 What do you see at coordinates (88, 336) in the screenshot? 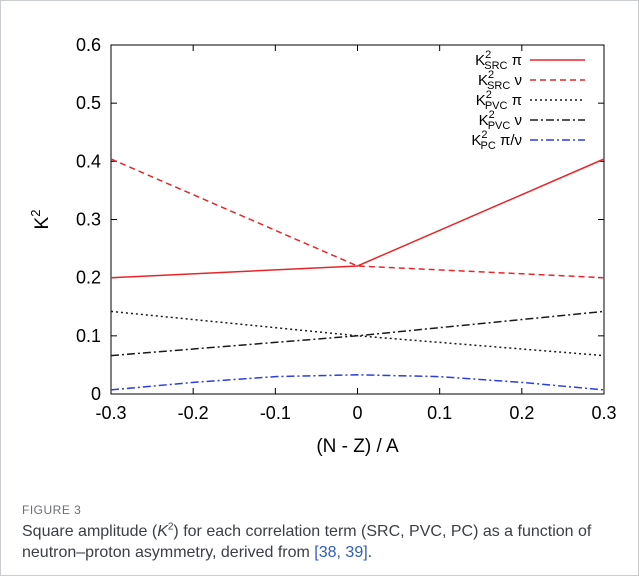
I see `y-tick-label: 0.1` at bounding box center [88, 336].